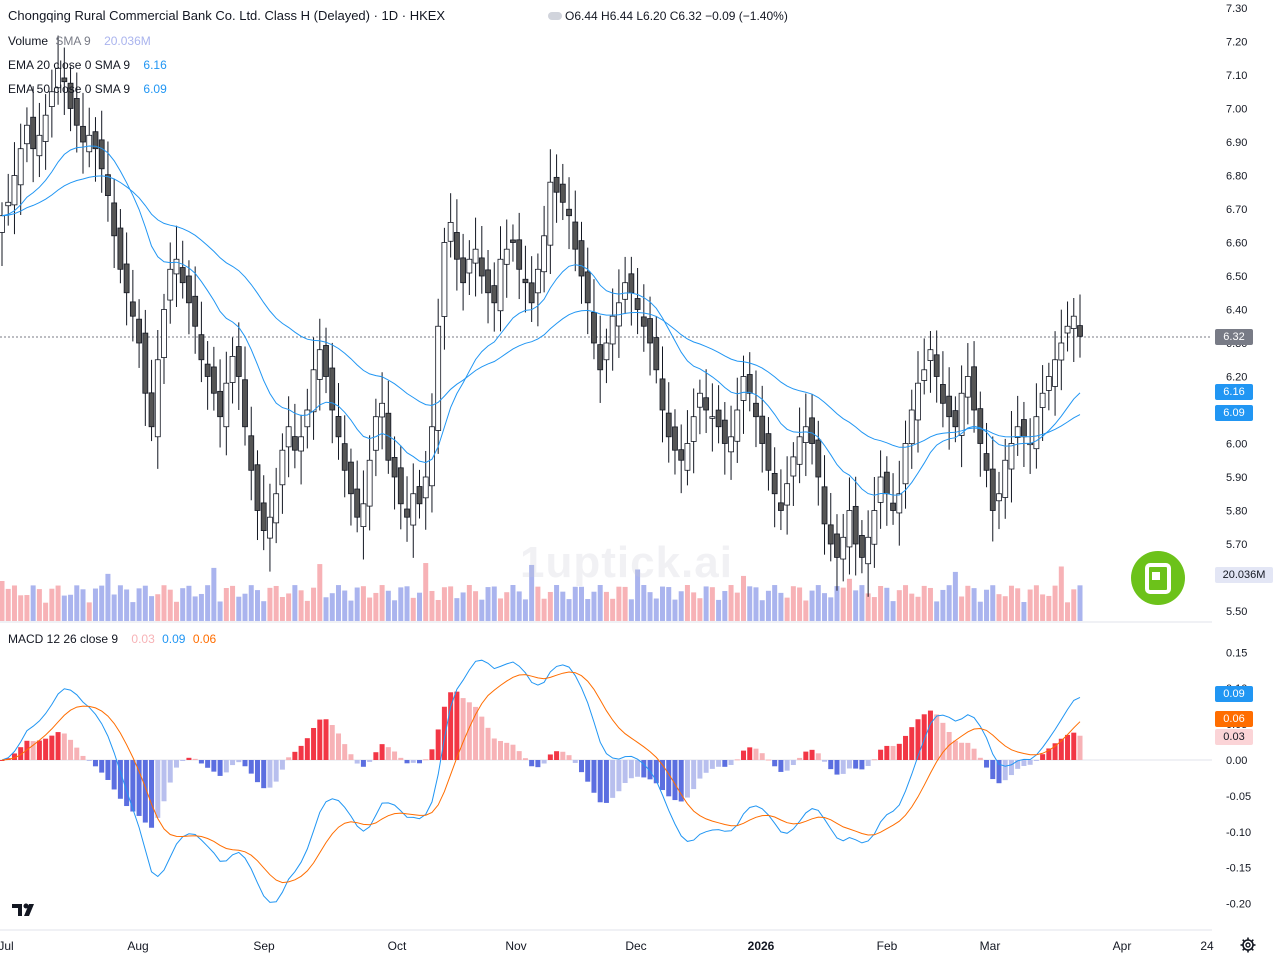  What do you see at coordinates (607, 946) in the screenshot?
I see `time-axis: Jul Aug Sep Oct Nov Dec 2026 Feb Mar Apr 24` at bounding box center [607, 946].